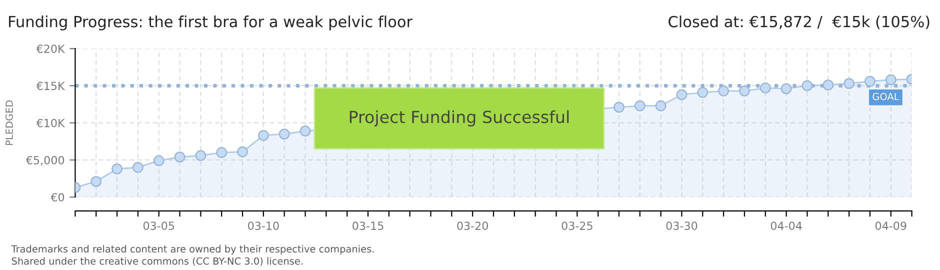 This screenshot has height=270, width=940. What do you see at coordinates (51, 86) in the screenshot?
I see `y-tick-label: €15K` at bounding box center [51, 86].